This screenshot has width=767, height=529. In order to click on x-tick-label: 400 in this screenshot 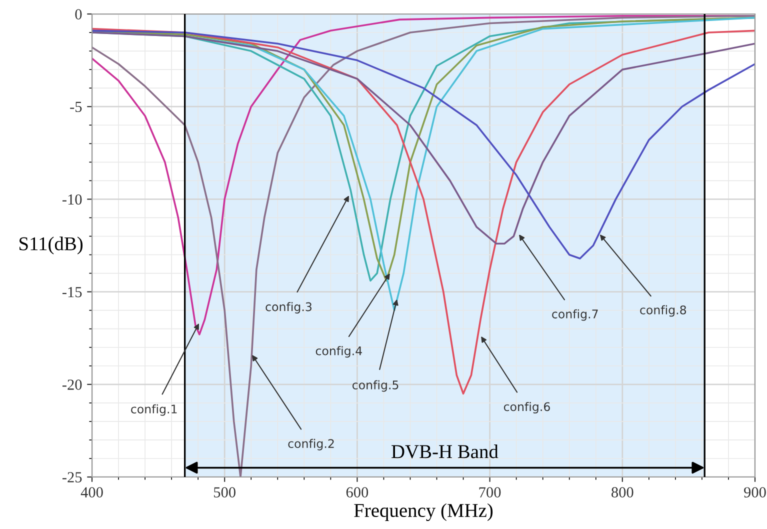, I will do `click(91, 492)`.